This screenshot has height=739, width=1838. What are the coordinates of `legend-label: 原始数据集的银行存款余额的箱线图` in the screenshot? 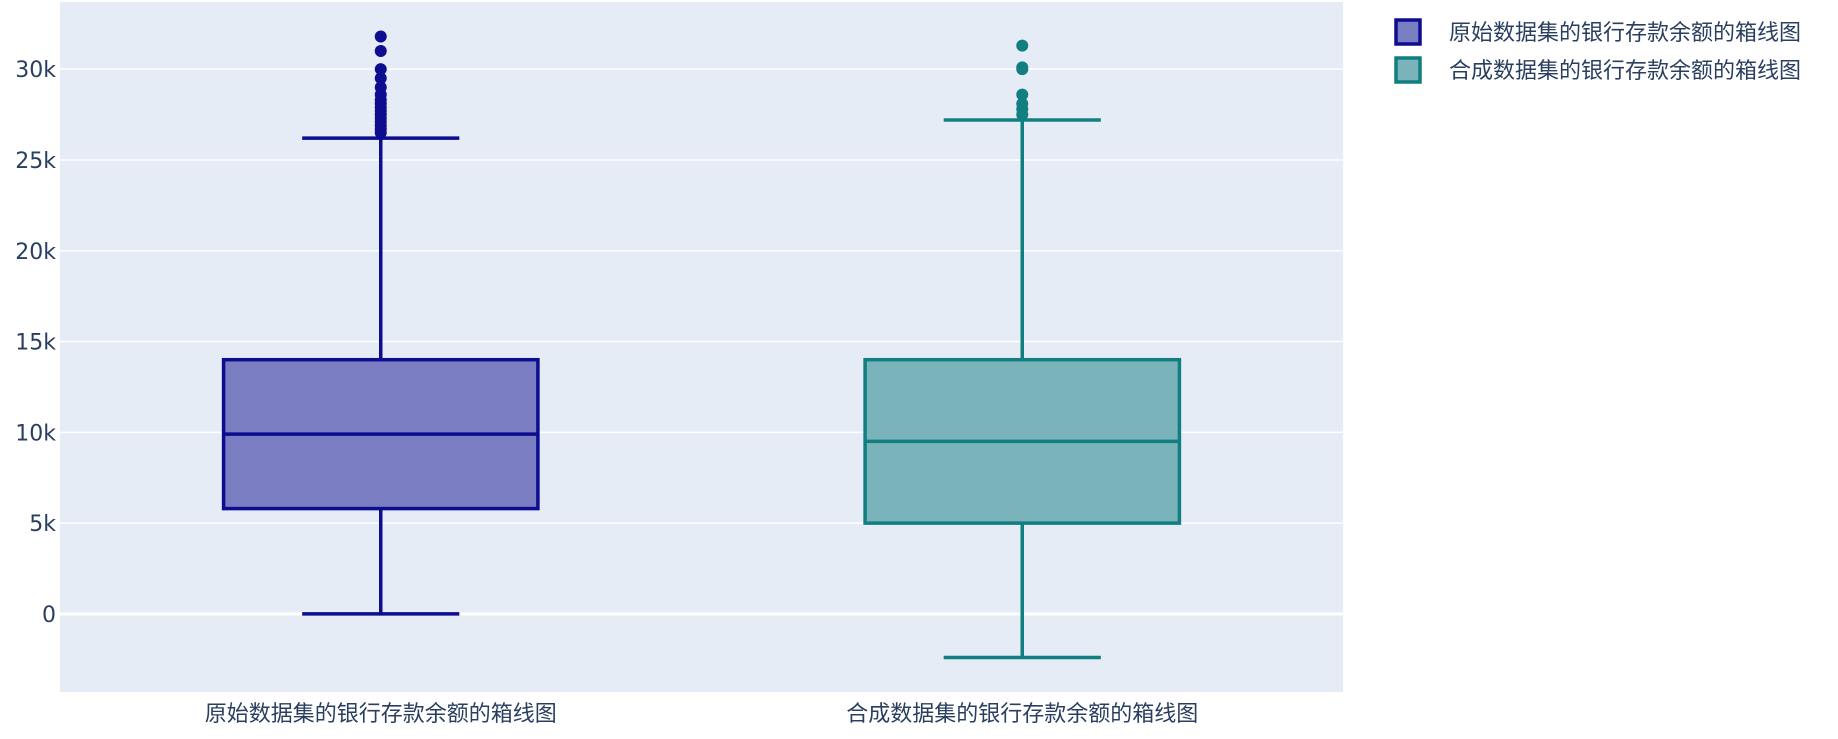 It's located at (1625, 33).